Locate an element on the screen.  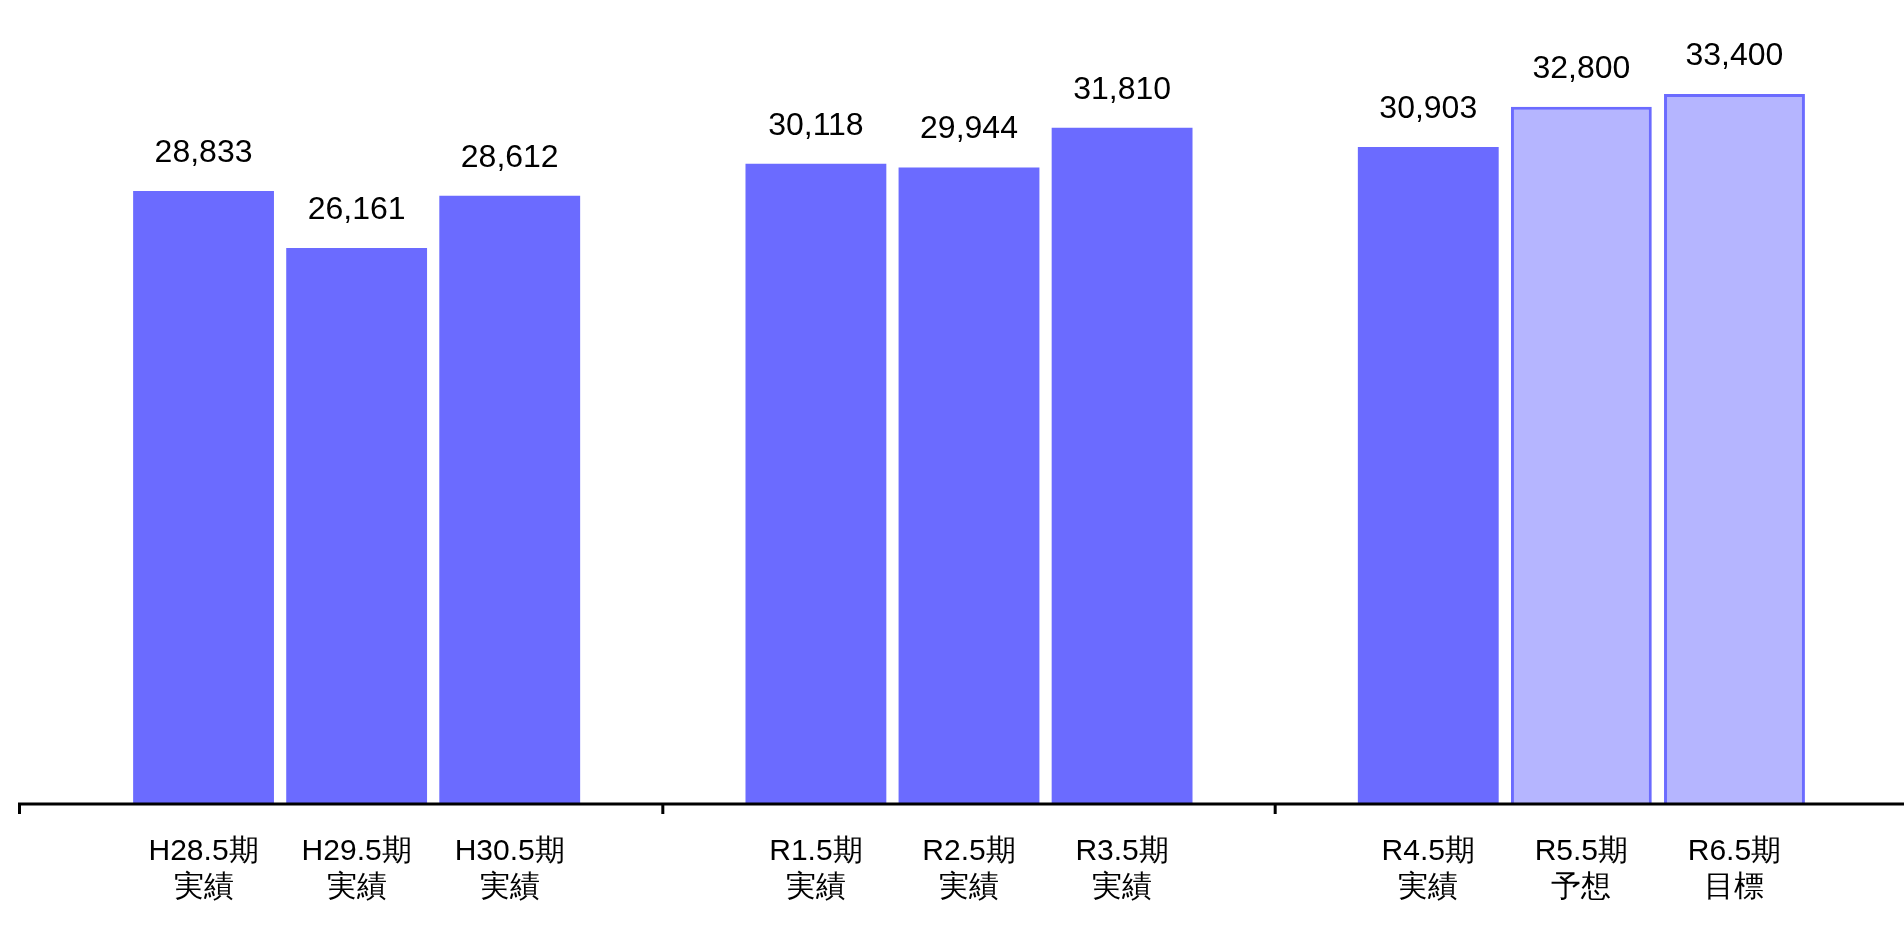
x-tick-label: H28.5期実績 is located at coordinates (203, 868).